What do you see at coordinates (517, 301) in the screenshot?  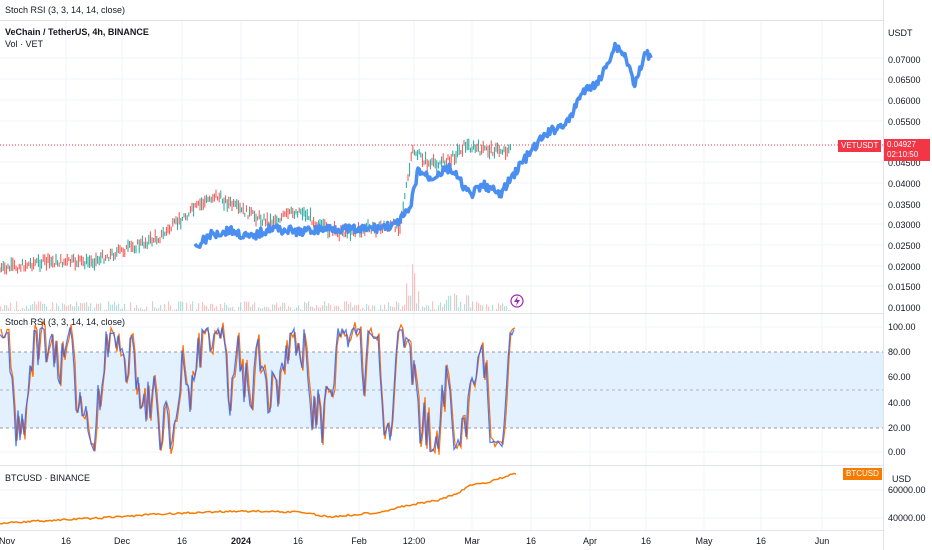 I see `lightning-circle-icon` at bounding box center [517, 301].